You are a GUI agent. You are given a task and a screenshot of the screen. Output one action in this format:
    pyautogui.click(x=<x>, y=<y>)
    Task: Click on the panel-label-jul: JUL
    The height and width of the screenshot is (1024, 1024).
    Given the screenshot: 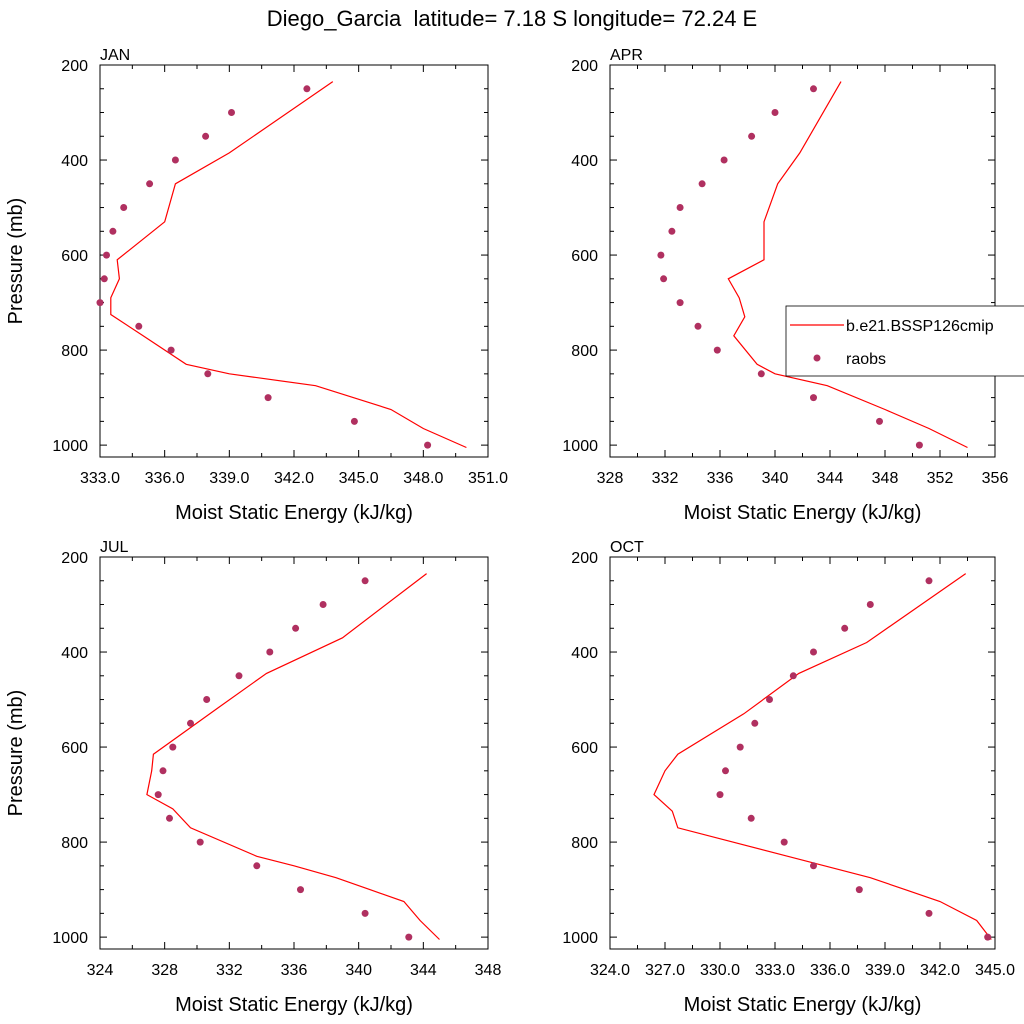 What is the action you would take?
    pyautogui.click(x=114, y=547)
    